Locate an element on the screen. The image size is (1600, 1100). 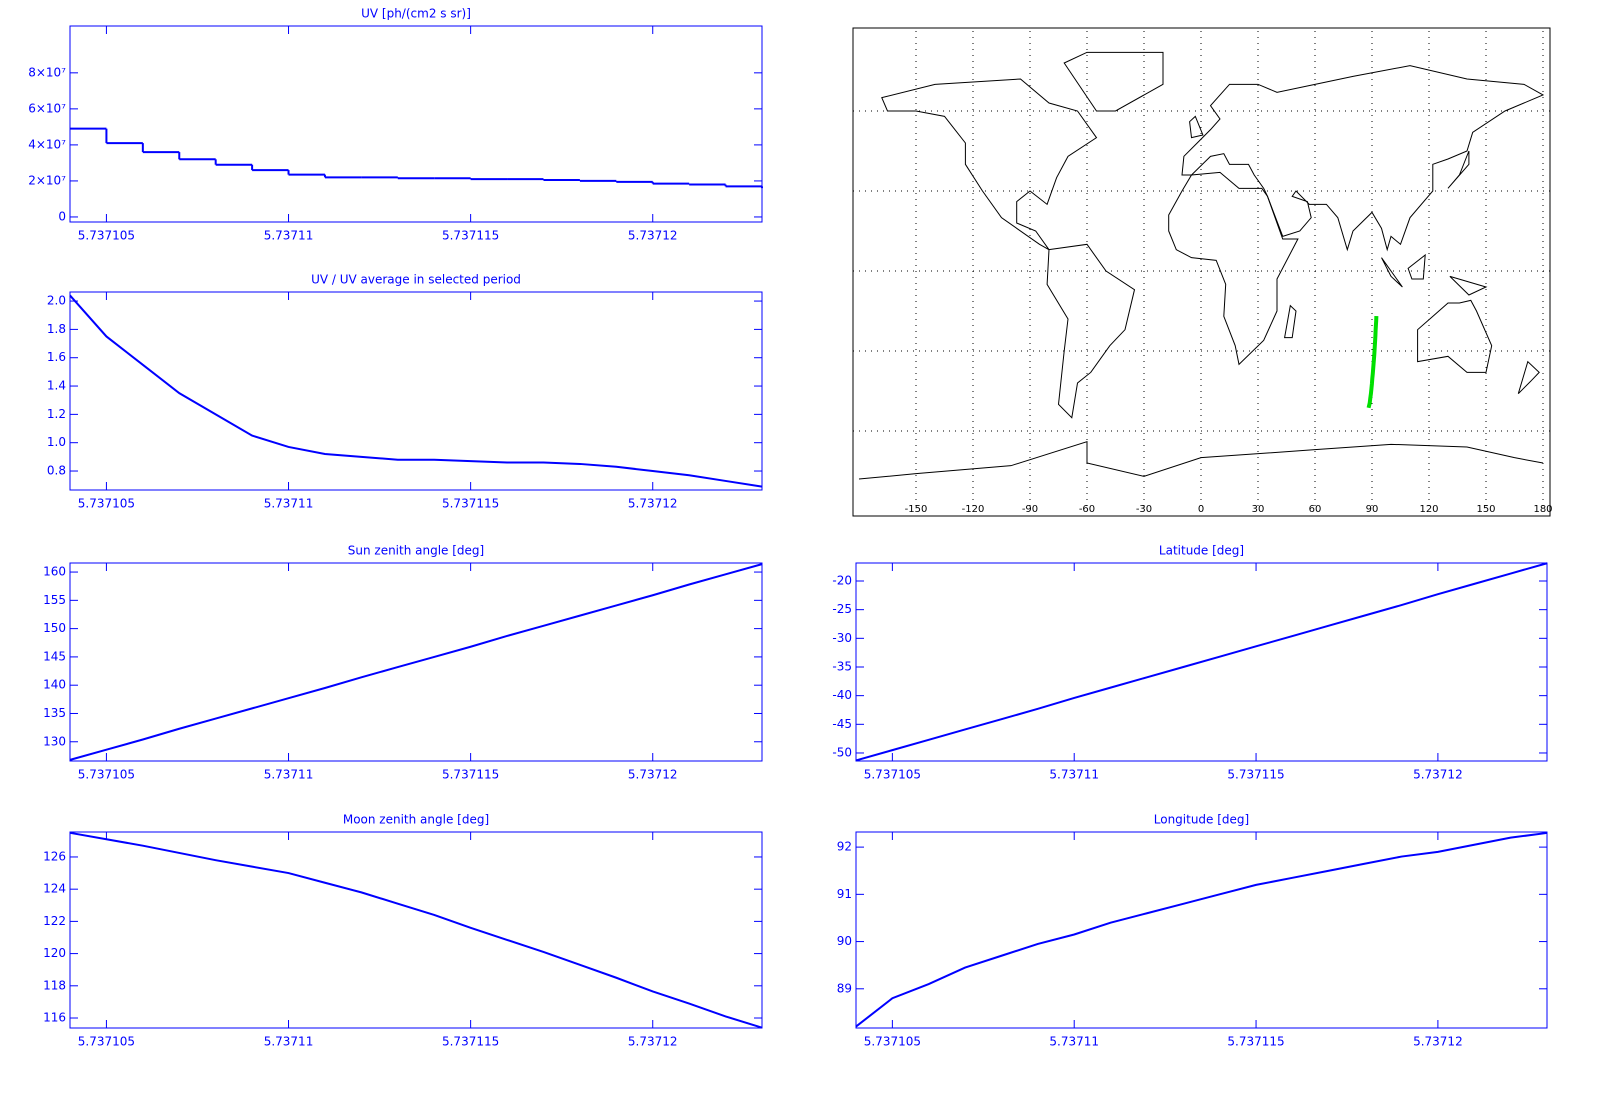
y-tick-label: 2×10⁷ is located at coordinates (47, 180).